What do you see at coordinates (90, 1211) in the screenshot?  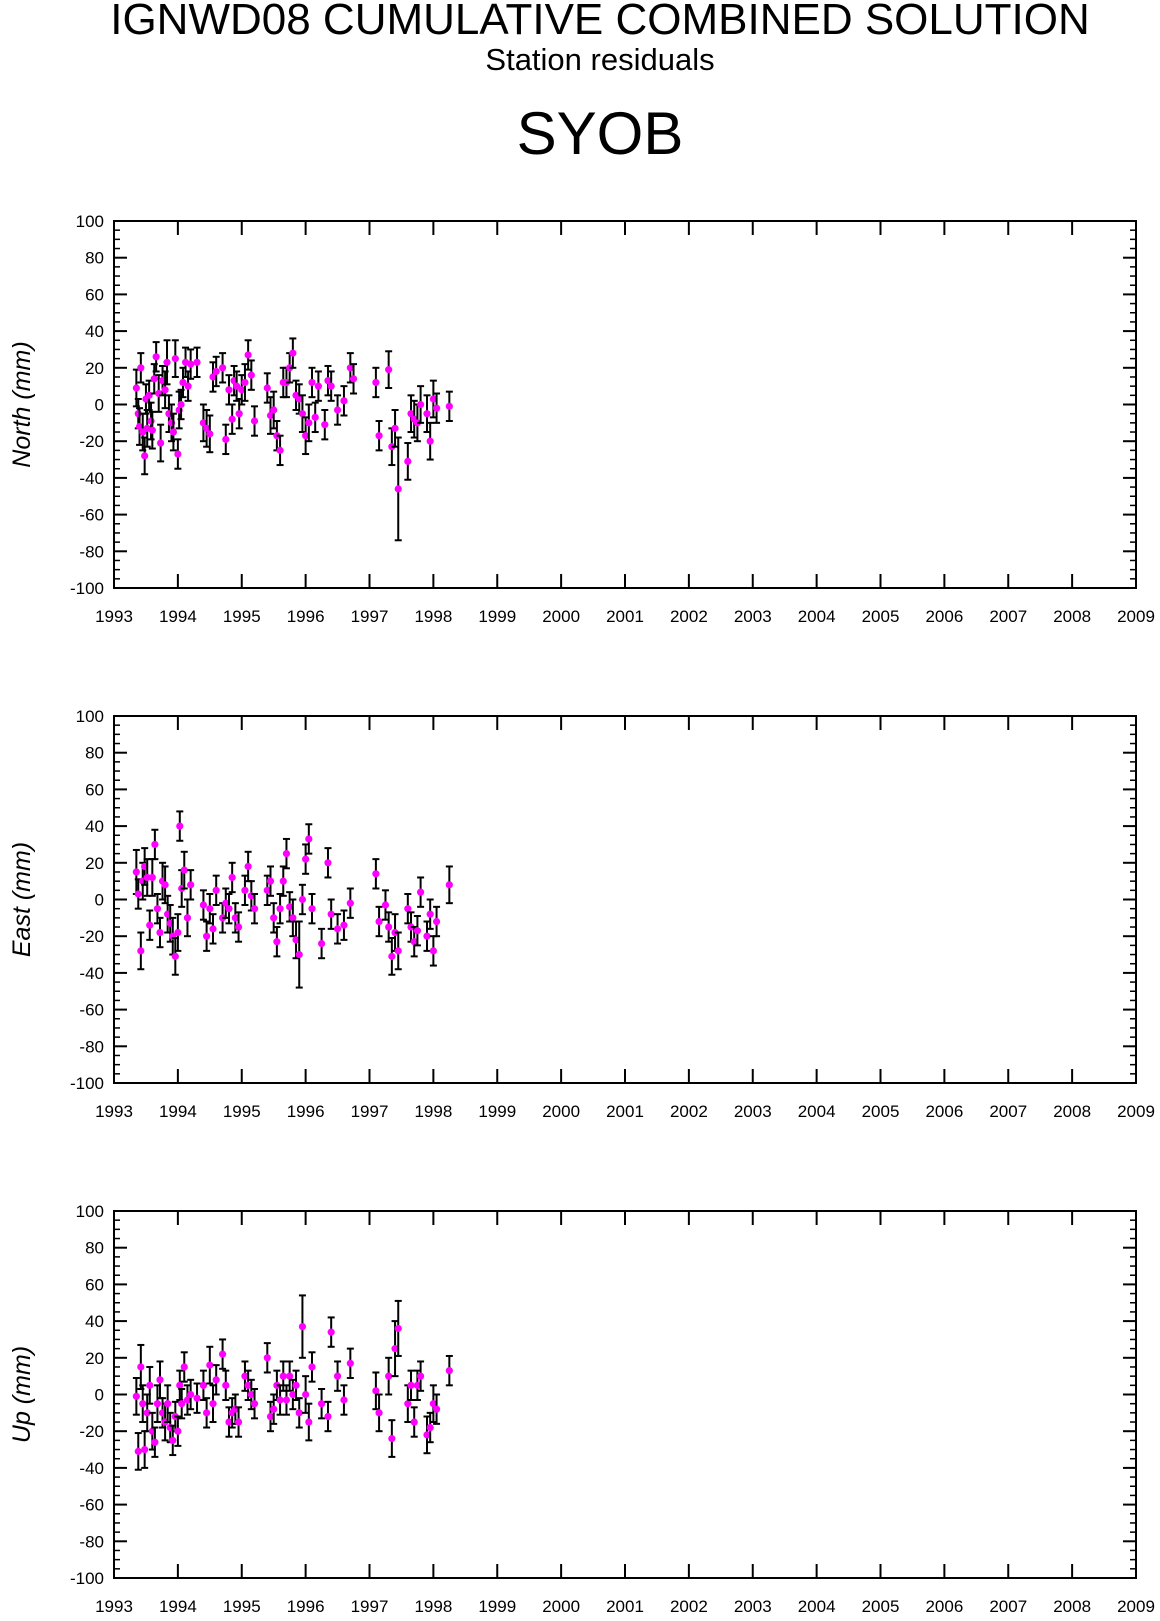 I see `y-tick-label: 100` at bounding box center [90, 1211].